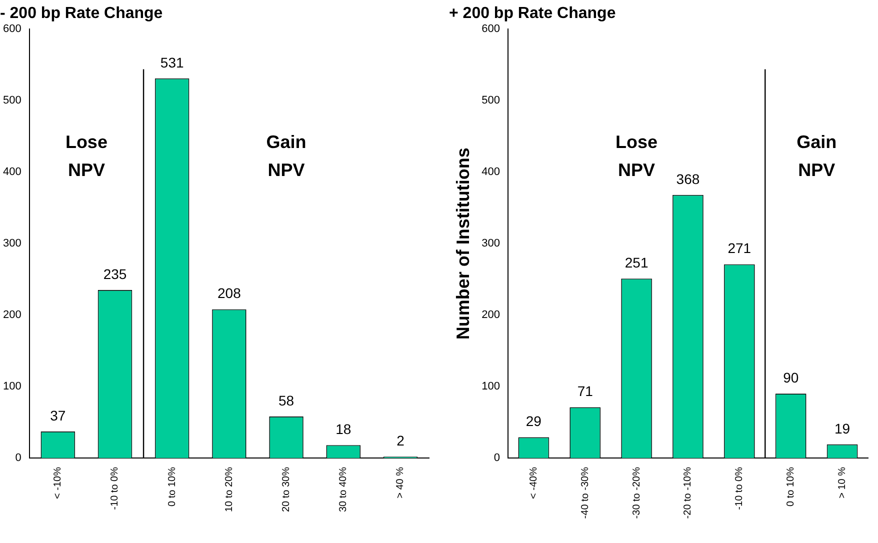  Describe the element at coordinates (462, 244) in the screenshot. I see `y-axis-title: Number of Institutions` at that location.